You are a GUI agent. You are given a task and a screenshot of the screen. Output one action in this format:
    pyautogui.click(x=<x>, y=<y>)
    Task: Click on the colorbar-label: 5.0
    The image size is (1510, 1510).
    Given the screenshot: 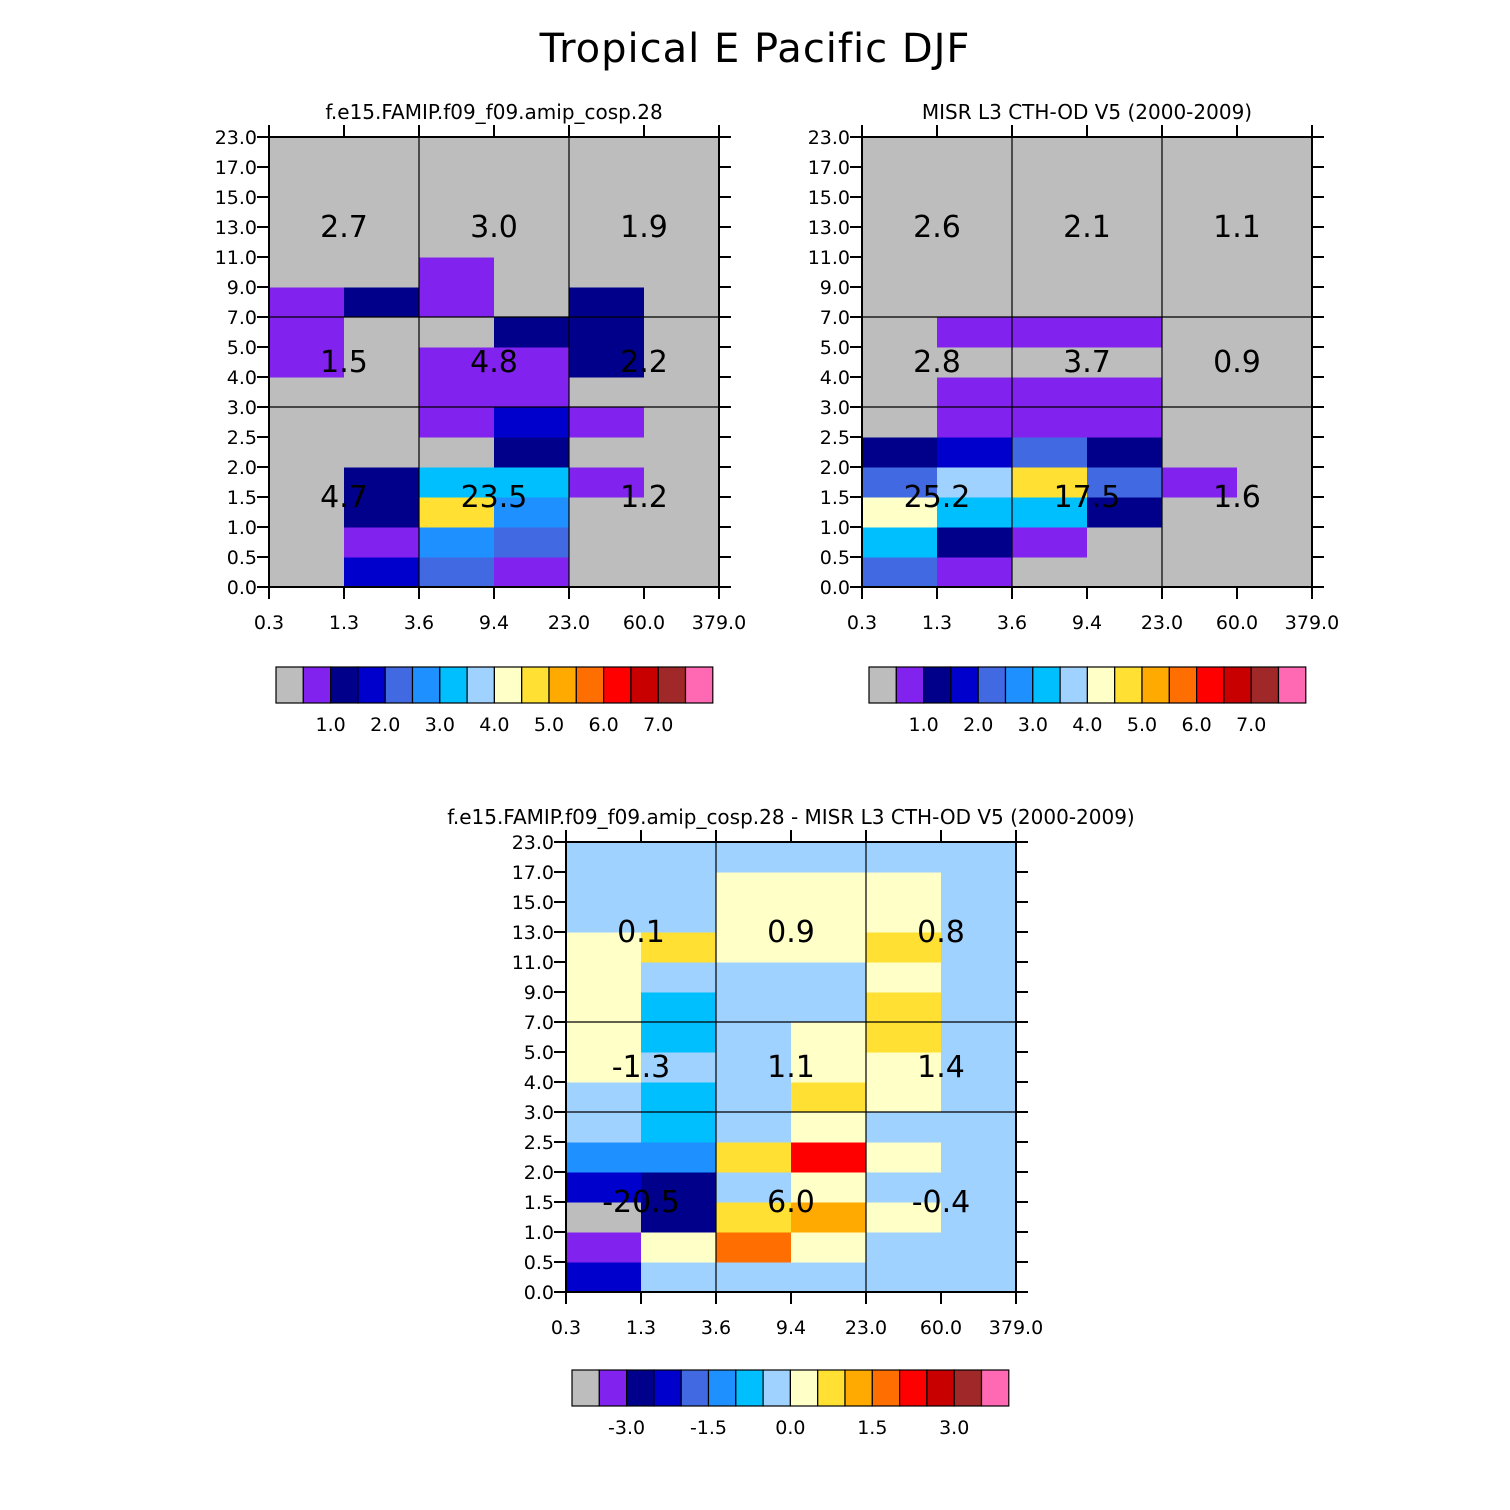 What is the action you would take?
    pyautogui.click(x=1142, y=725)
    